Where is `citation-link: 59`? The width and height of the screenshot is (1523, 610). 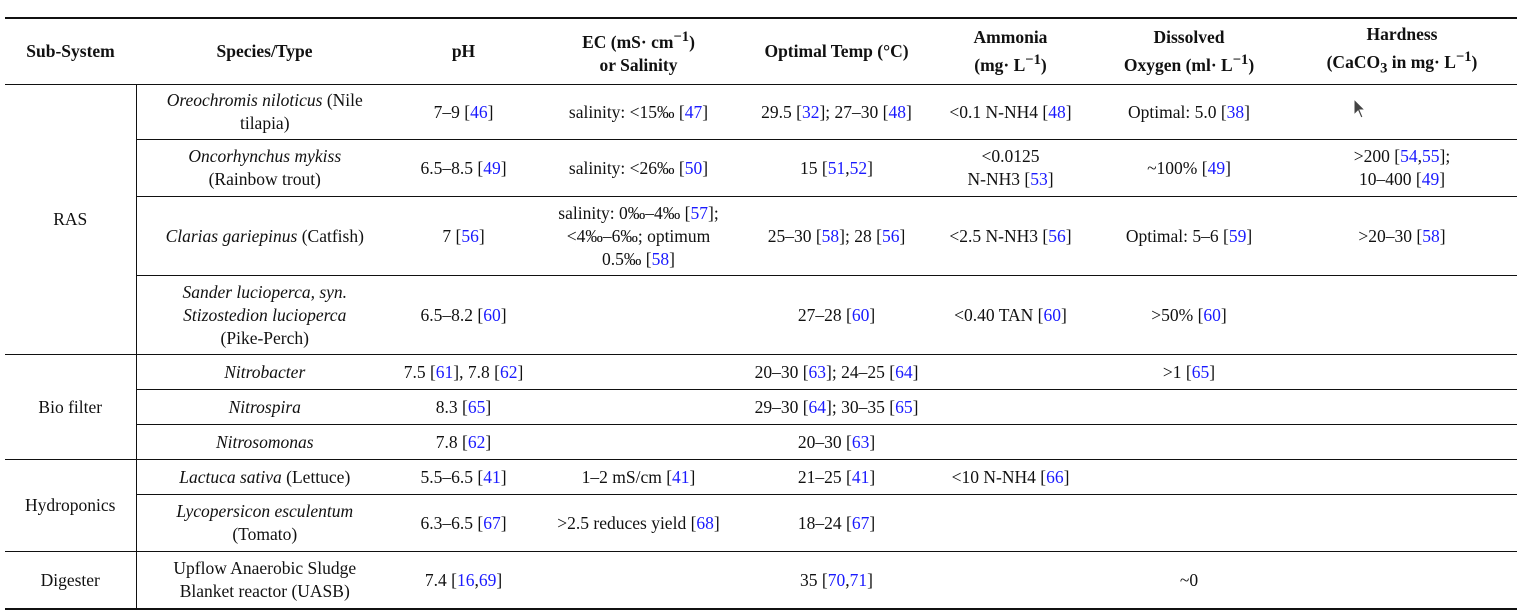
citation-link: 59 is located at coordinates (1237, 235).